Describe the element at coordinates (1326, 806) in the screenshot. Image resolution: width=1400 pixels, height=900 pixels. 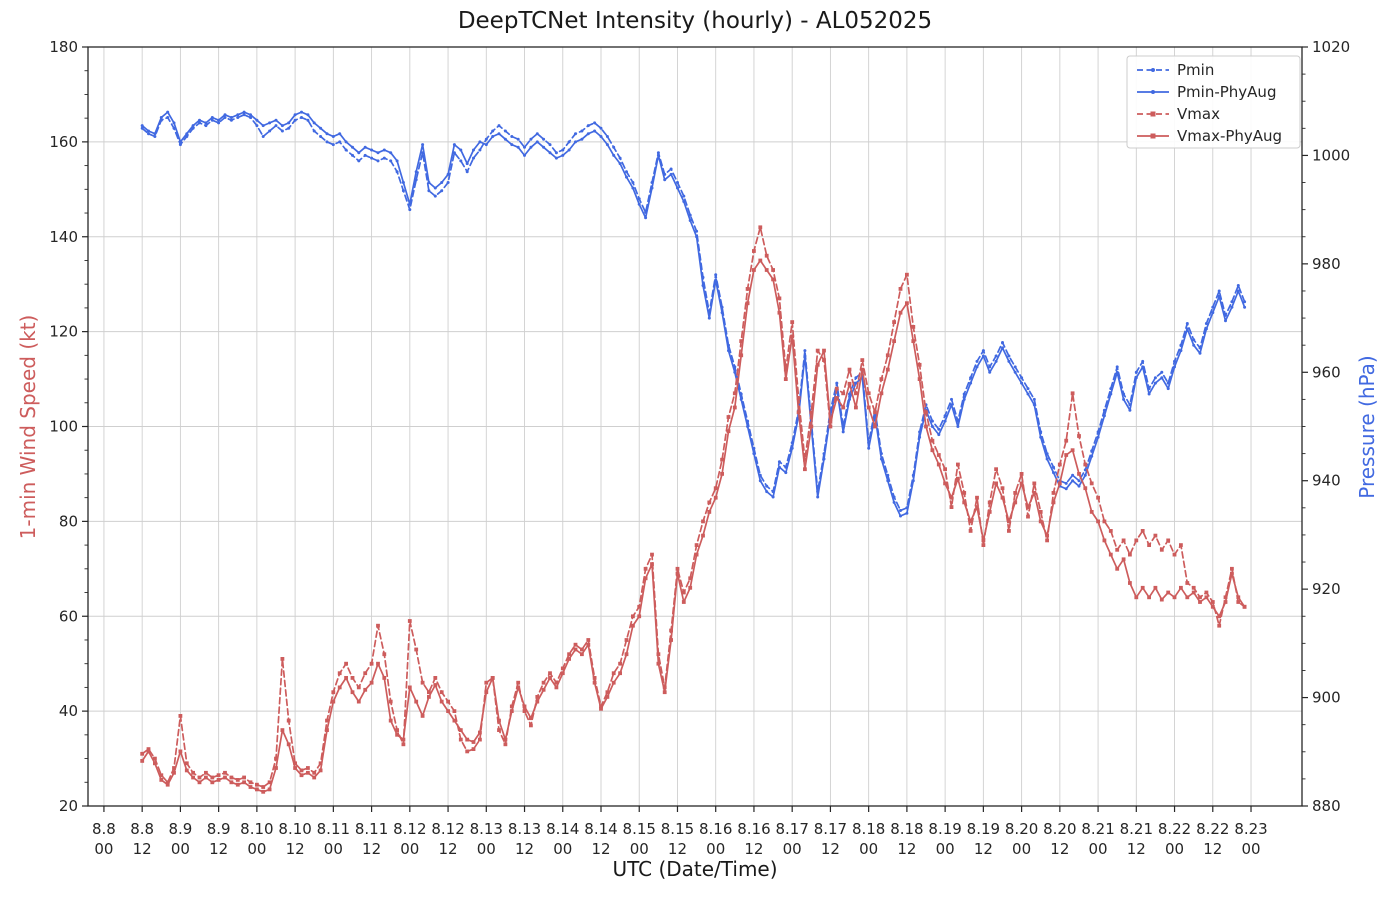
I see `svg-text: 880` at that location.